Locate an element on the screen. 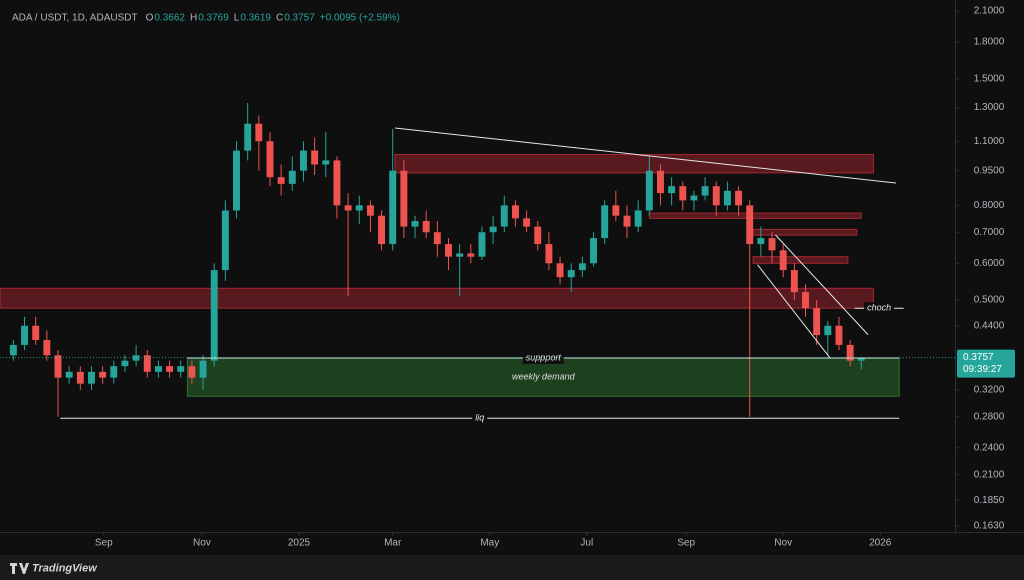 The width and height of the screenshot is (1024, 580). ohlc-key: L is located at coordinates (237, 18).